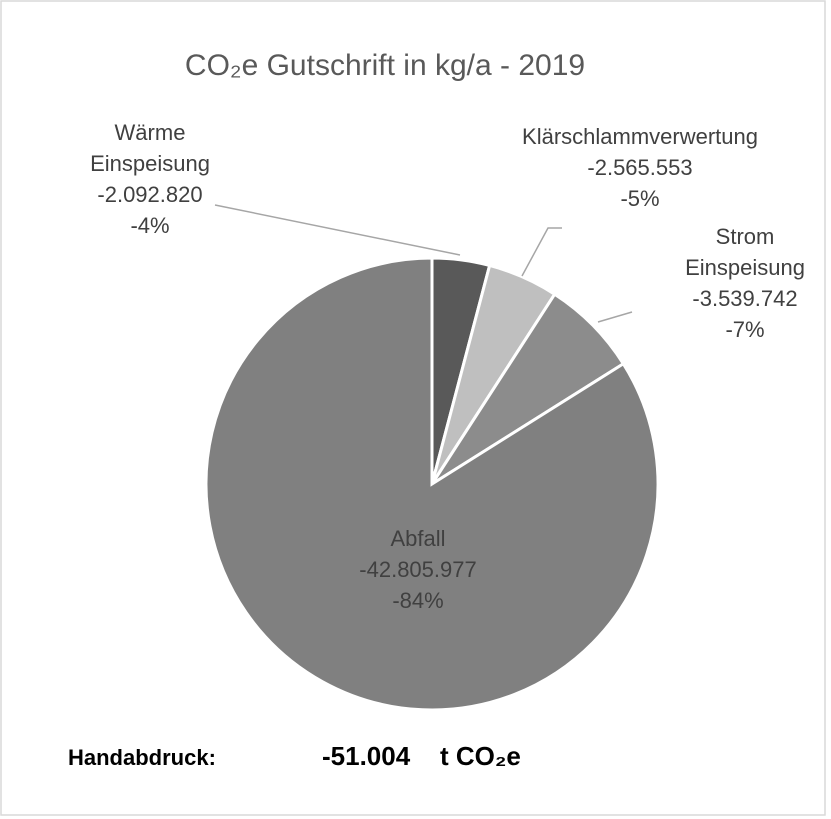 The image size is (831, 819). What do you see at coordinates (745, 252) in the screenshot?
I see `slice-category: Strom Einspeisung` at bounding box center [745, 252].